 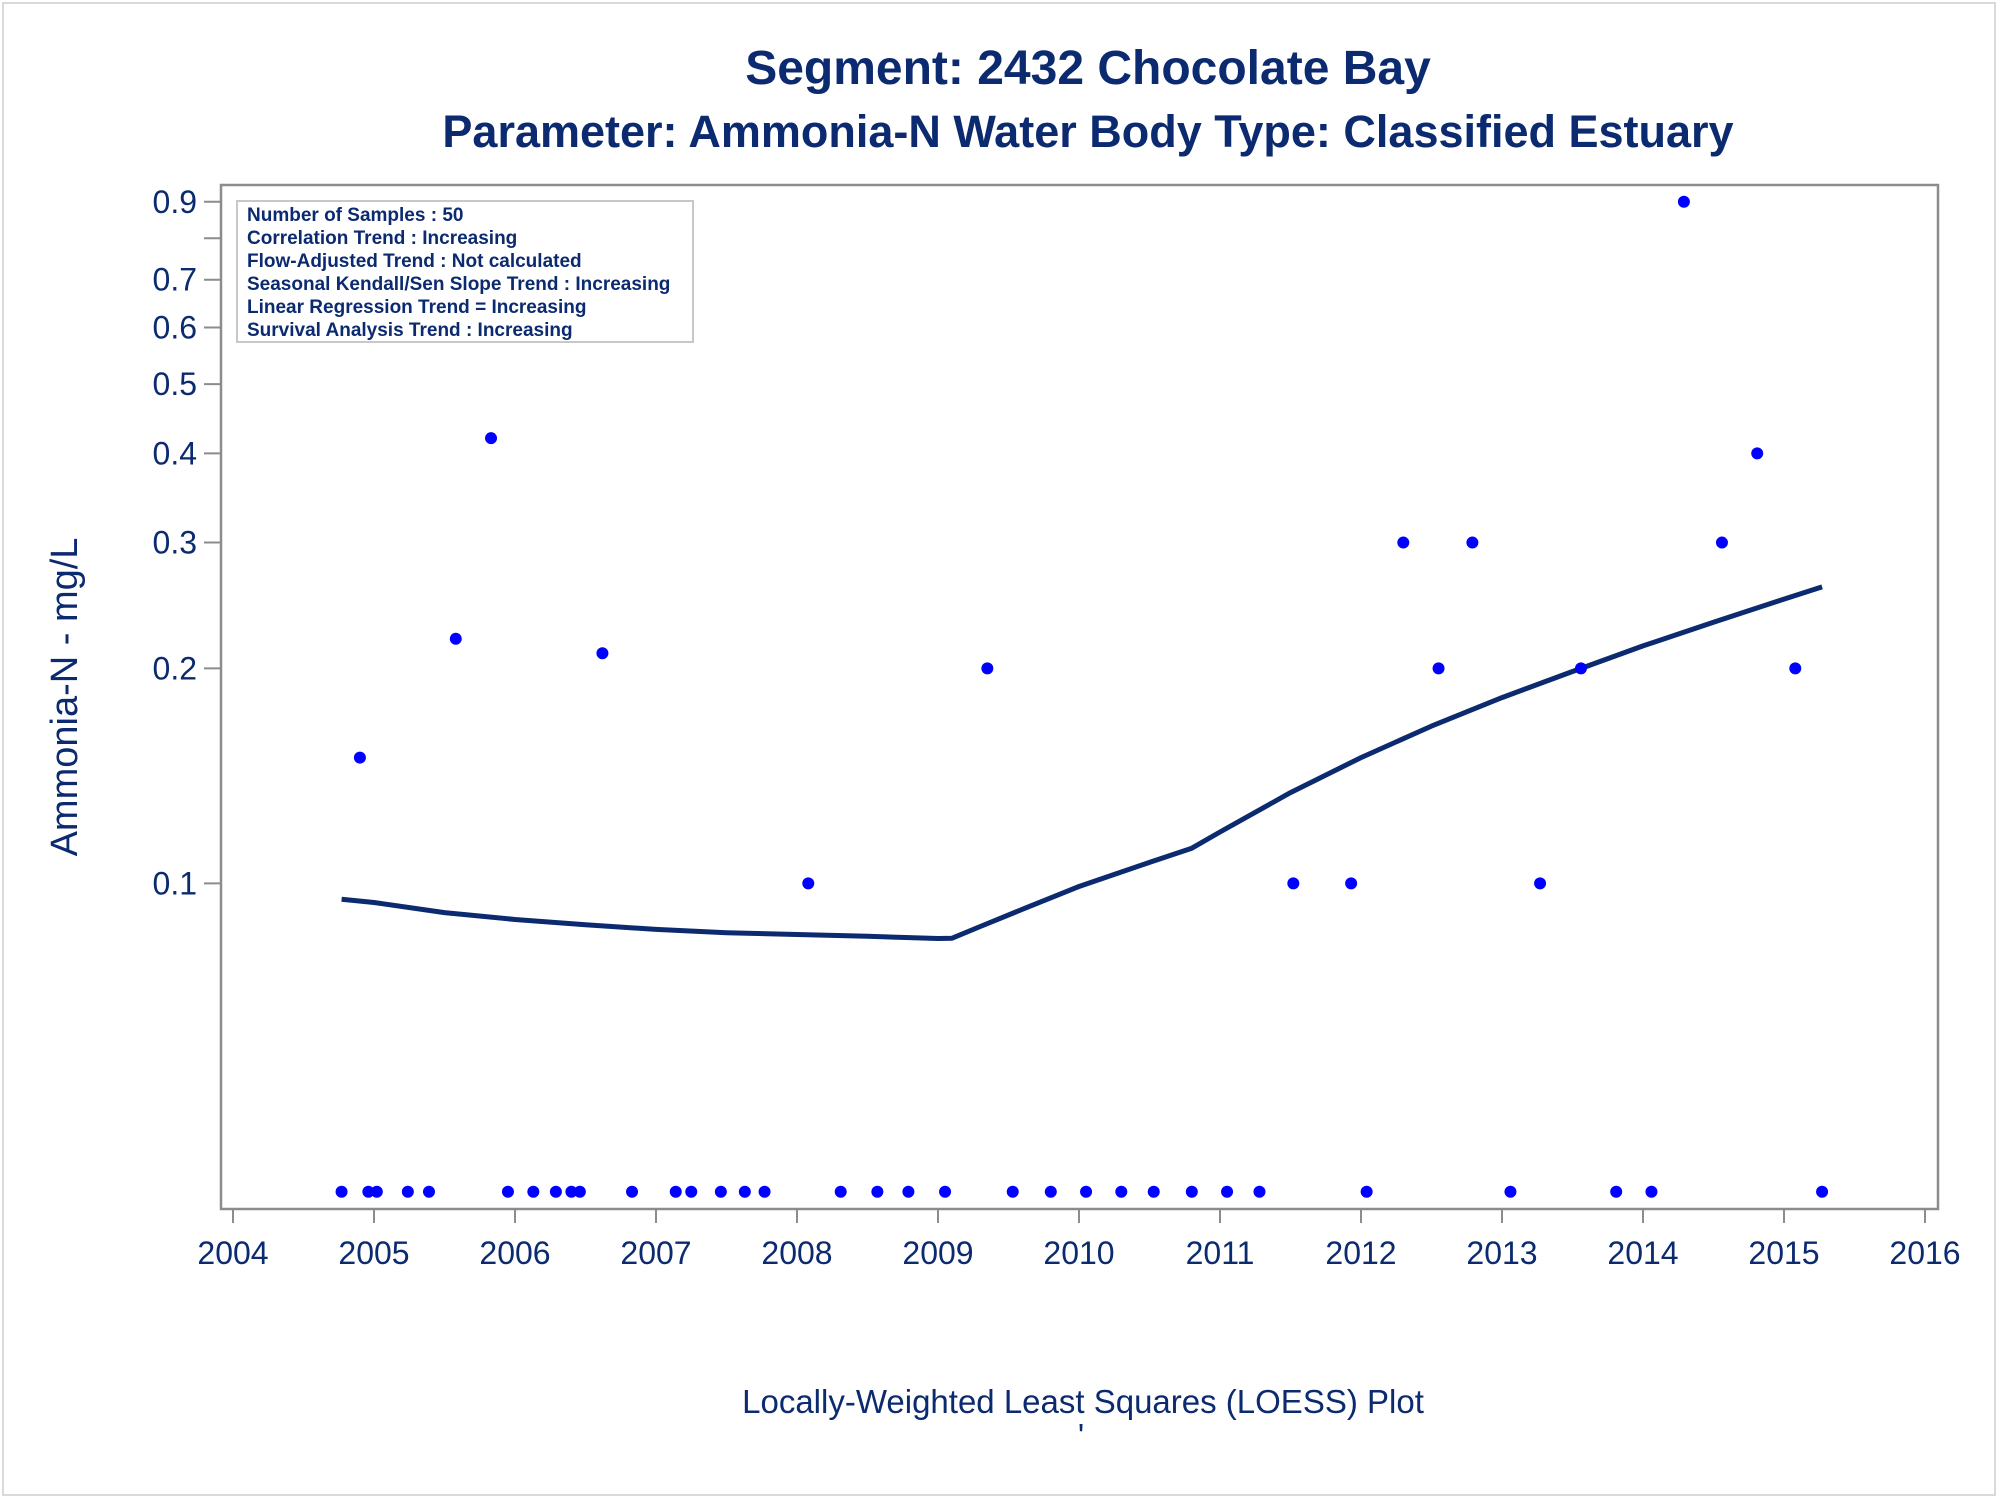 I want to click on x-tick-label: 2009, so click(x=937, y=1253).